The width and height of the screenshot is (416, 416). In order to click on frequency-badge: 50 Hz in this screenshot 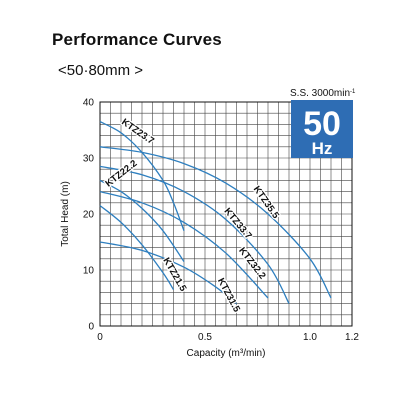, I will do `click(322, 129)`.